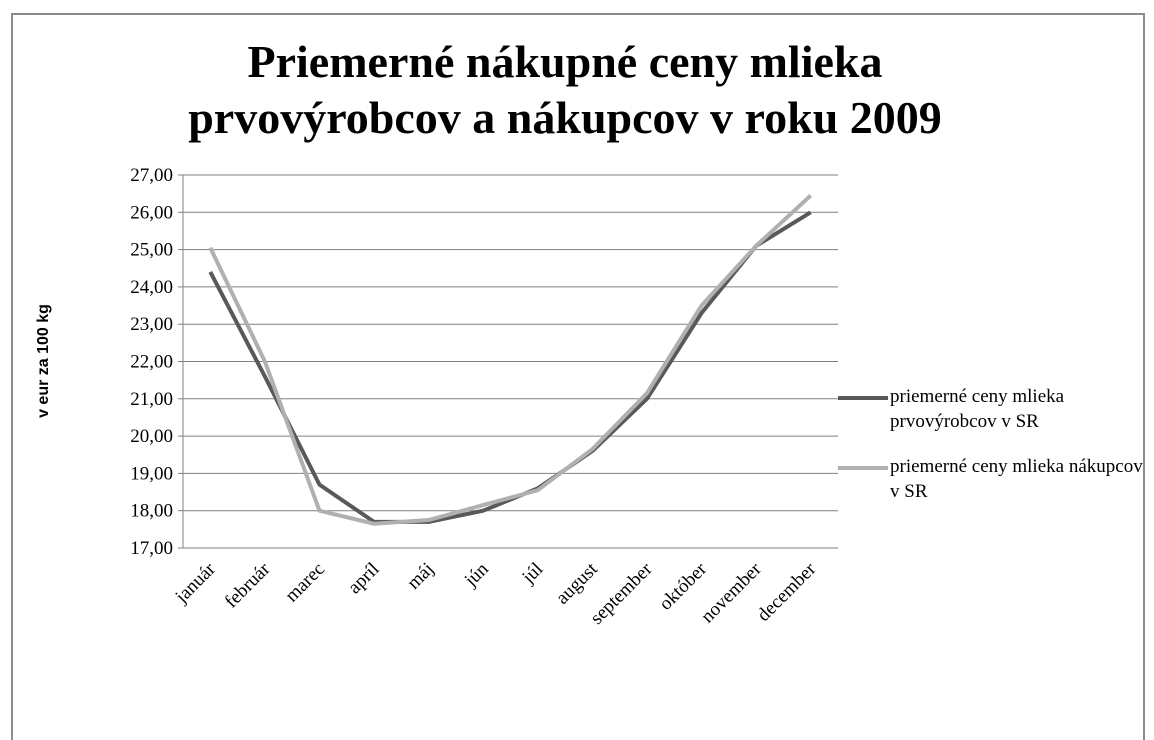 Image resolution: width=1154 pixels, height=740 pixels. I want to click on legend-label: priemerné ceny mlieka prvovýrobcov v SR, so click(977, 409).